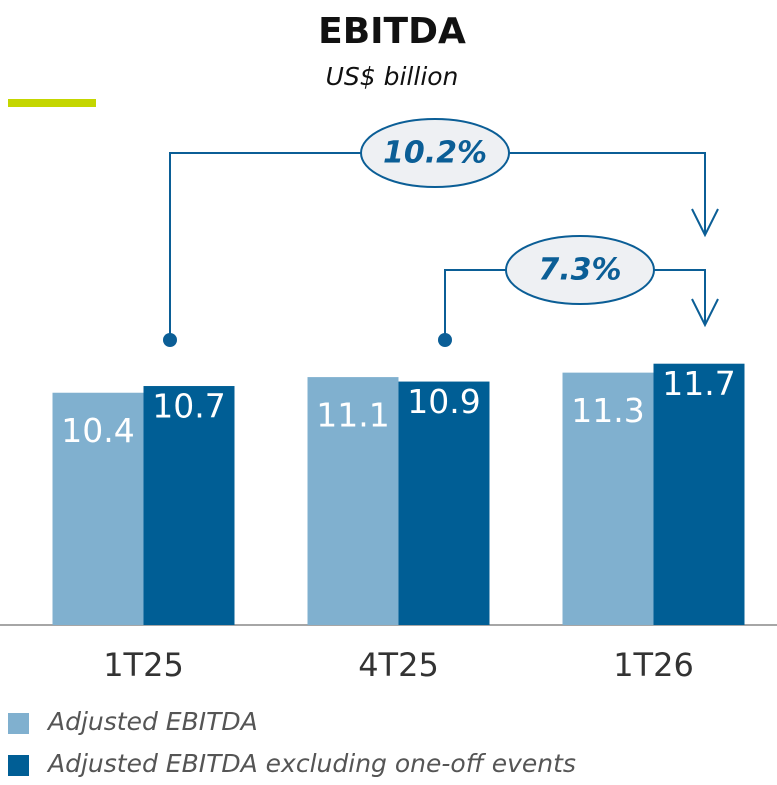  I want to click on value-label: 10.4, so click(97, 430).